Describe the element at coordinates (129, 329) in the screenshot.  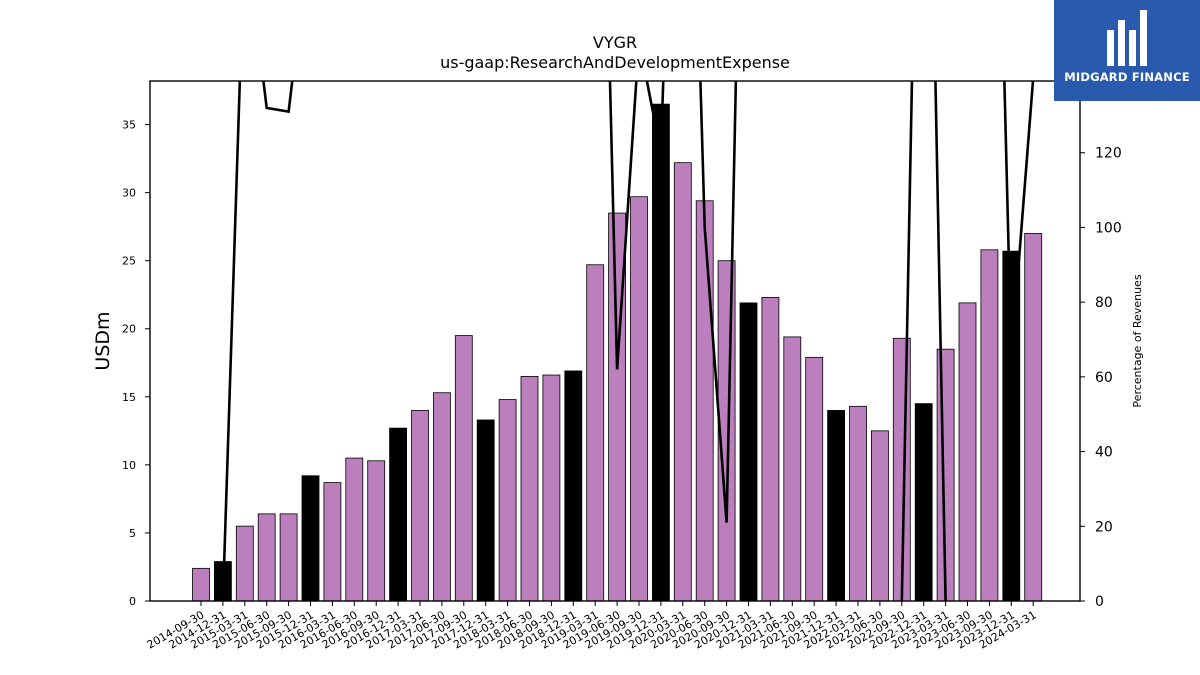
I see `y-tick-label: 20` at that location.